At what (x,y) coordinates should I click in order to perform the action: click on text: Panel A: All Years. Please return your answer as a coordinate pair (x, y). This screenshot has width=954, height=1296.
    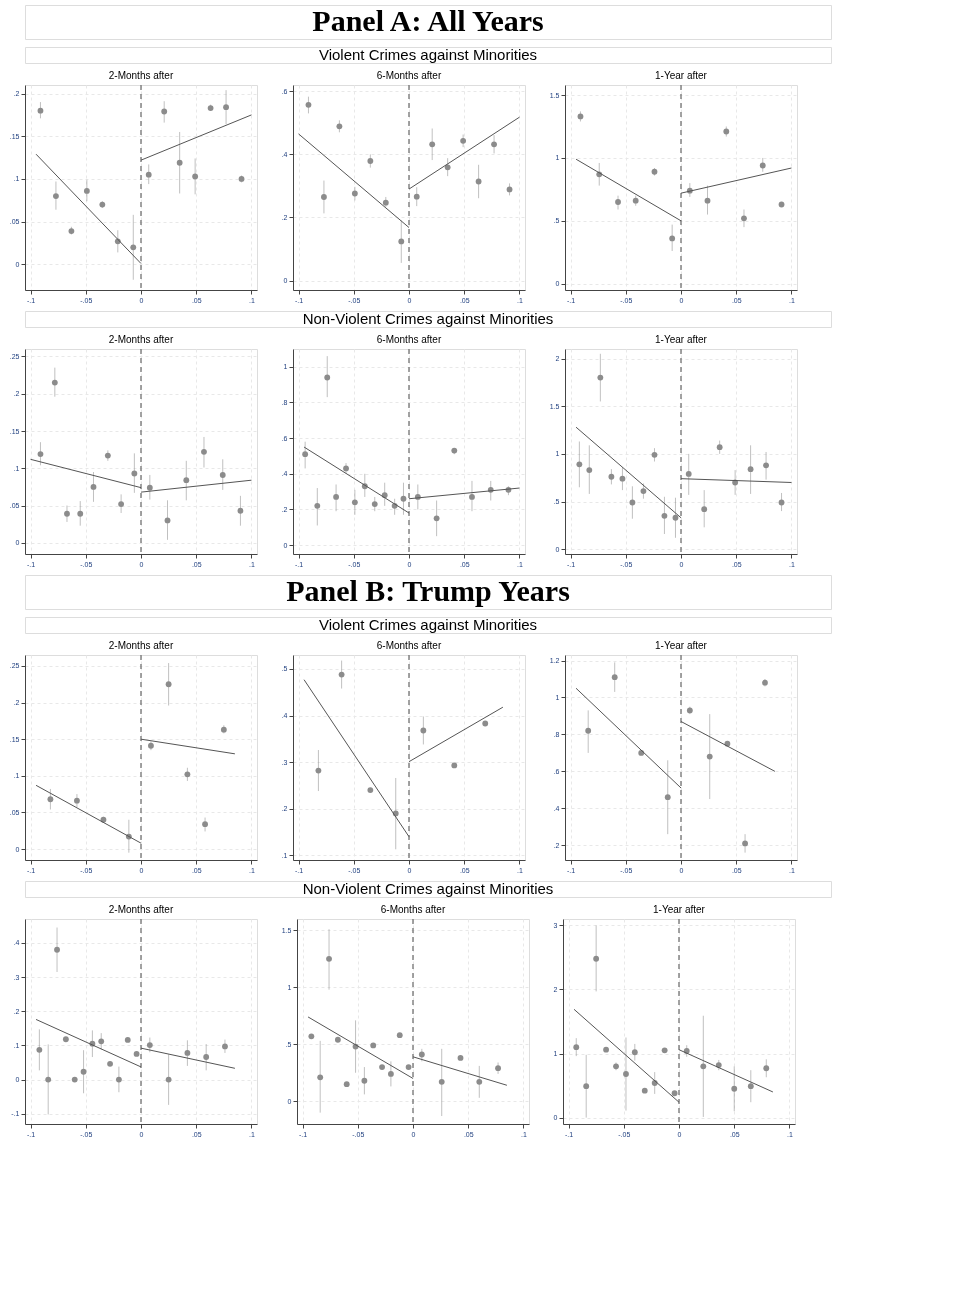
    Looking at the image, I should click on (428, 20).